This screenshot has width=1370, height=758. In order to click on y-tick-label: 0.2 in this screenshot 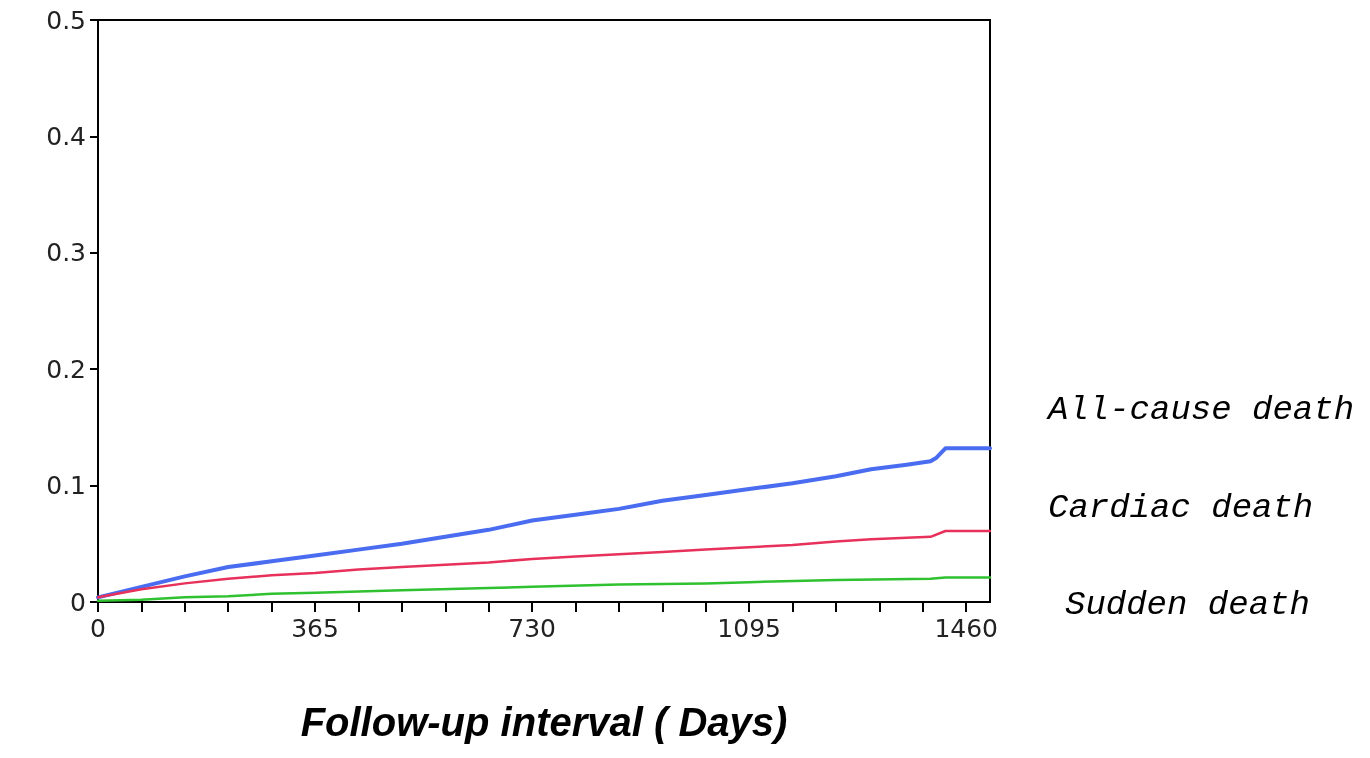, I will do `click(66, 369)`.